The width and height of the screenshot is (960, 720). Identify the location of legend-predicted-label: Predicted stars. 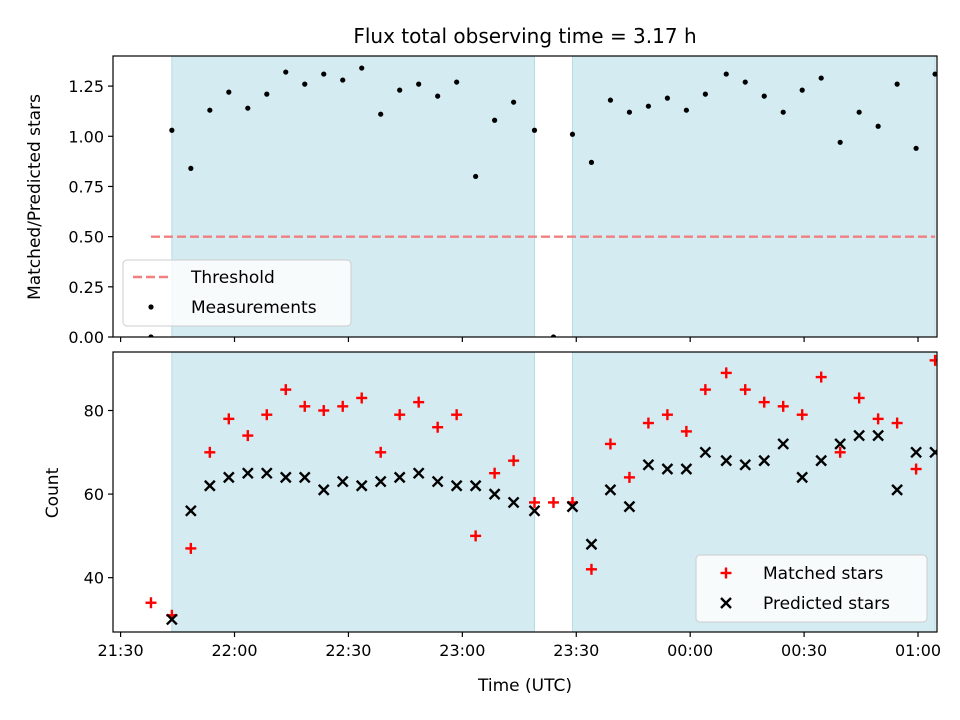
(826, 604).